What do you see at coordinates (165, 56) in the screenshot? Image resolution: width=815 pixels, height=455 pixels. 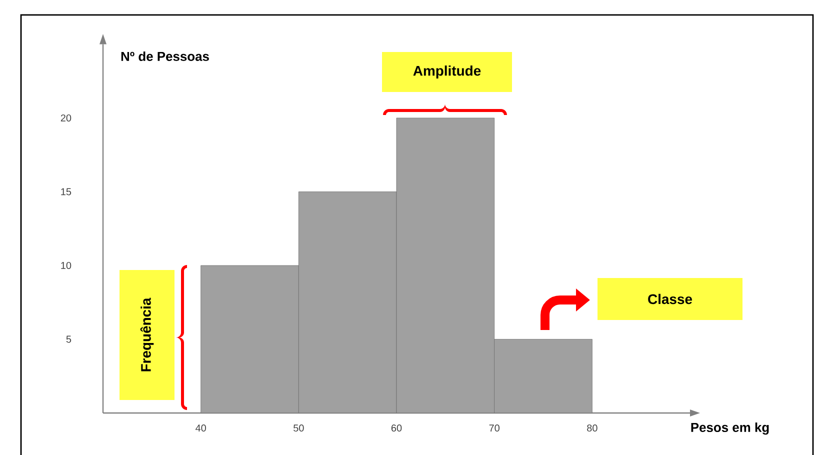 I see `y-axis-title: Nº de Pessoas` at bounding box center [165, 56].